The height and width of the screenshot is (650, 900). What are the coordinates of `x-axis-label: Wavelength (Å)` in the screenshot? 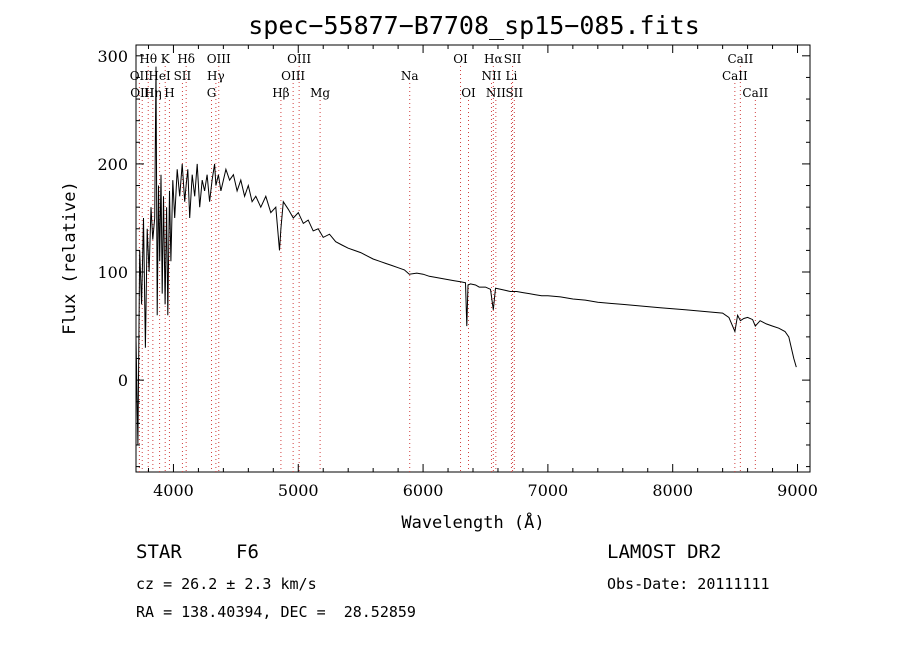 It's located at (472, 522).